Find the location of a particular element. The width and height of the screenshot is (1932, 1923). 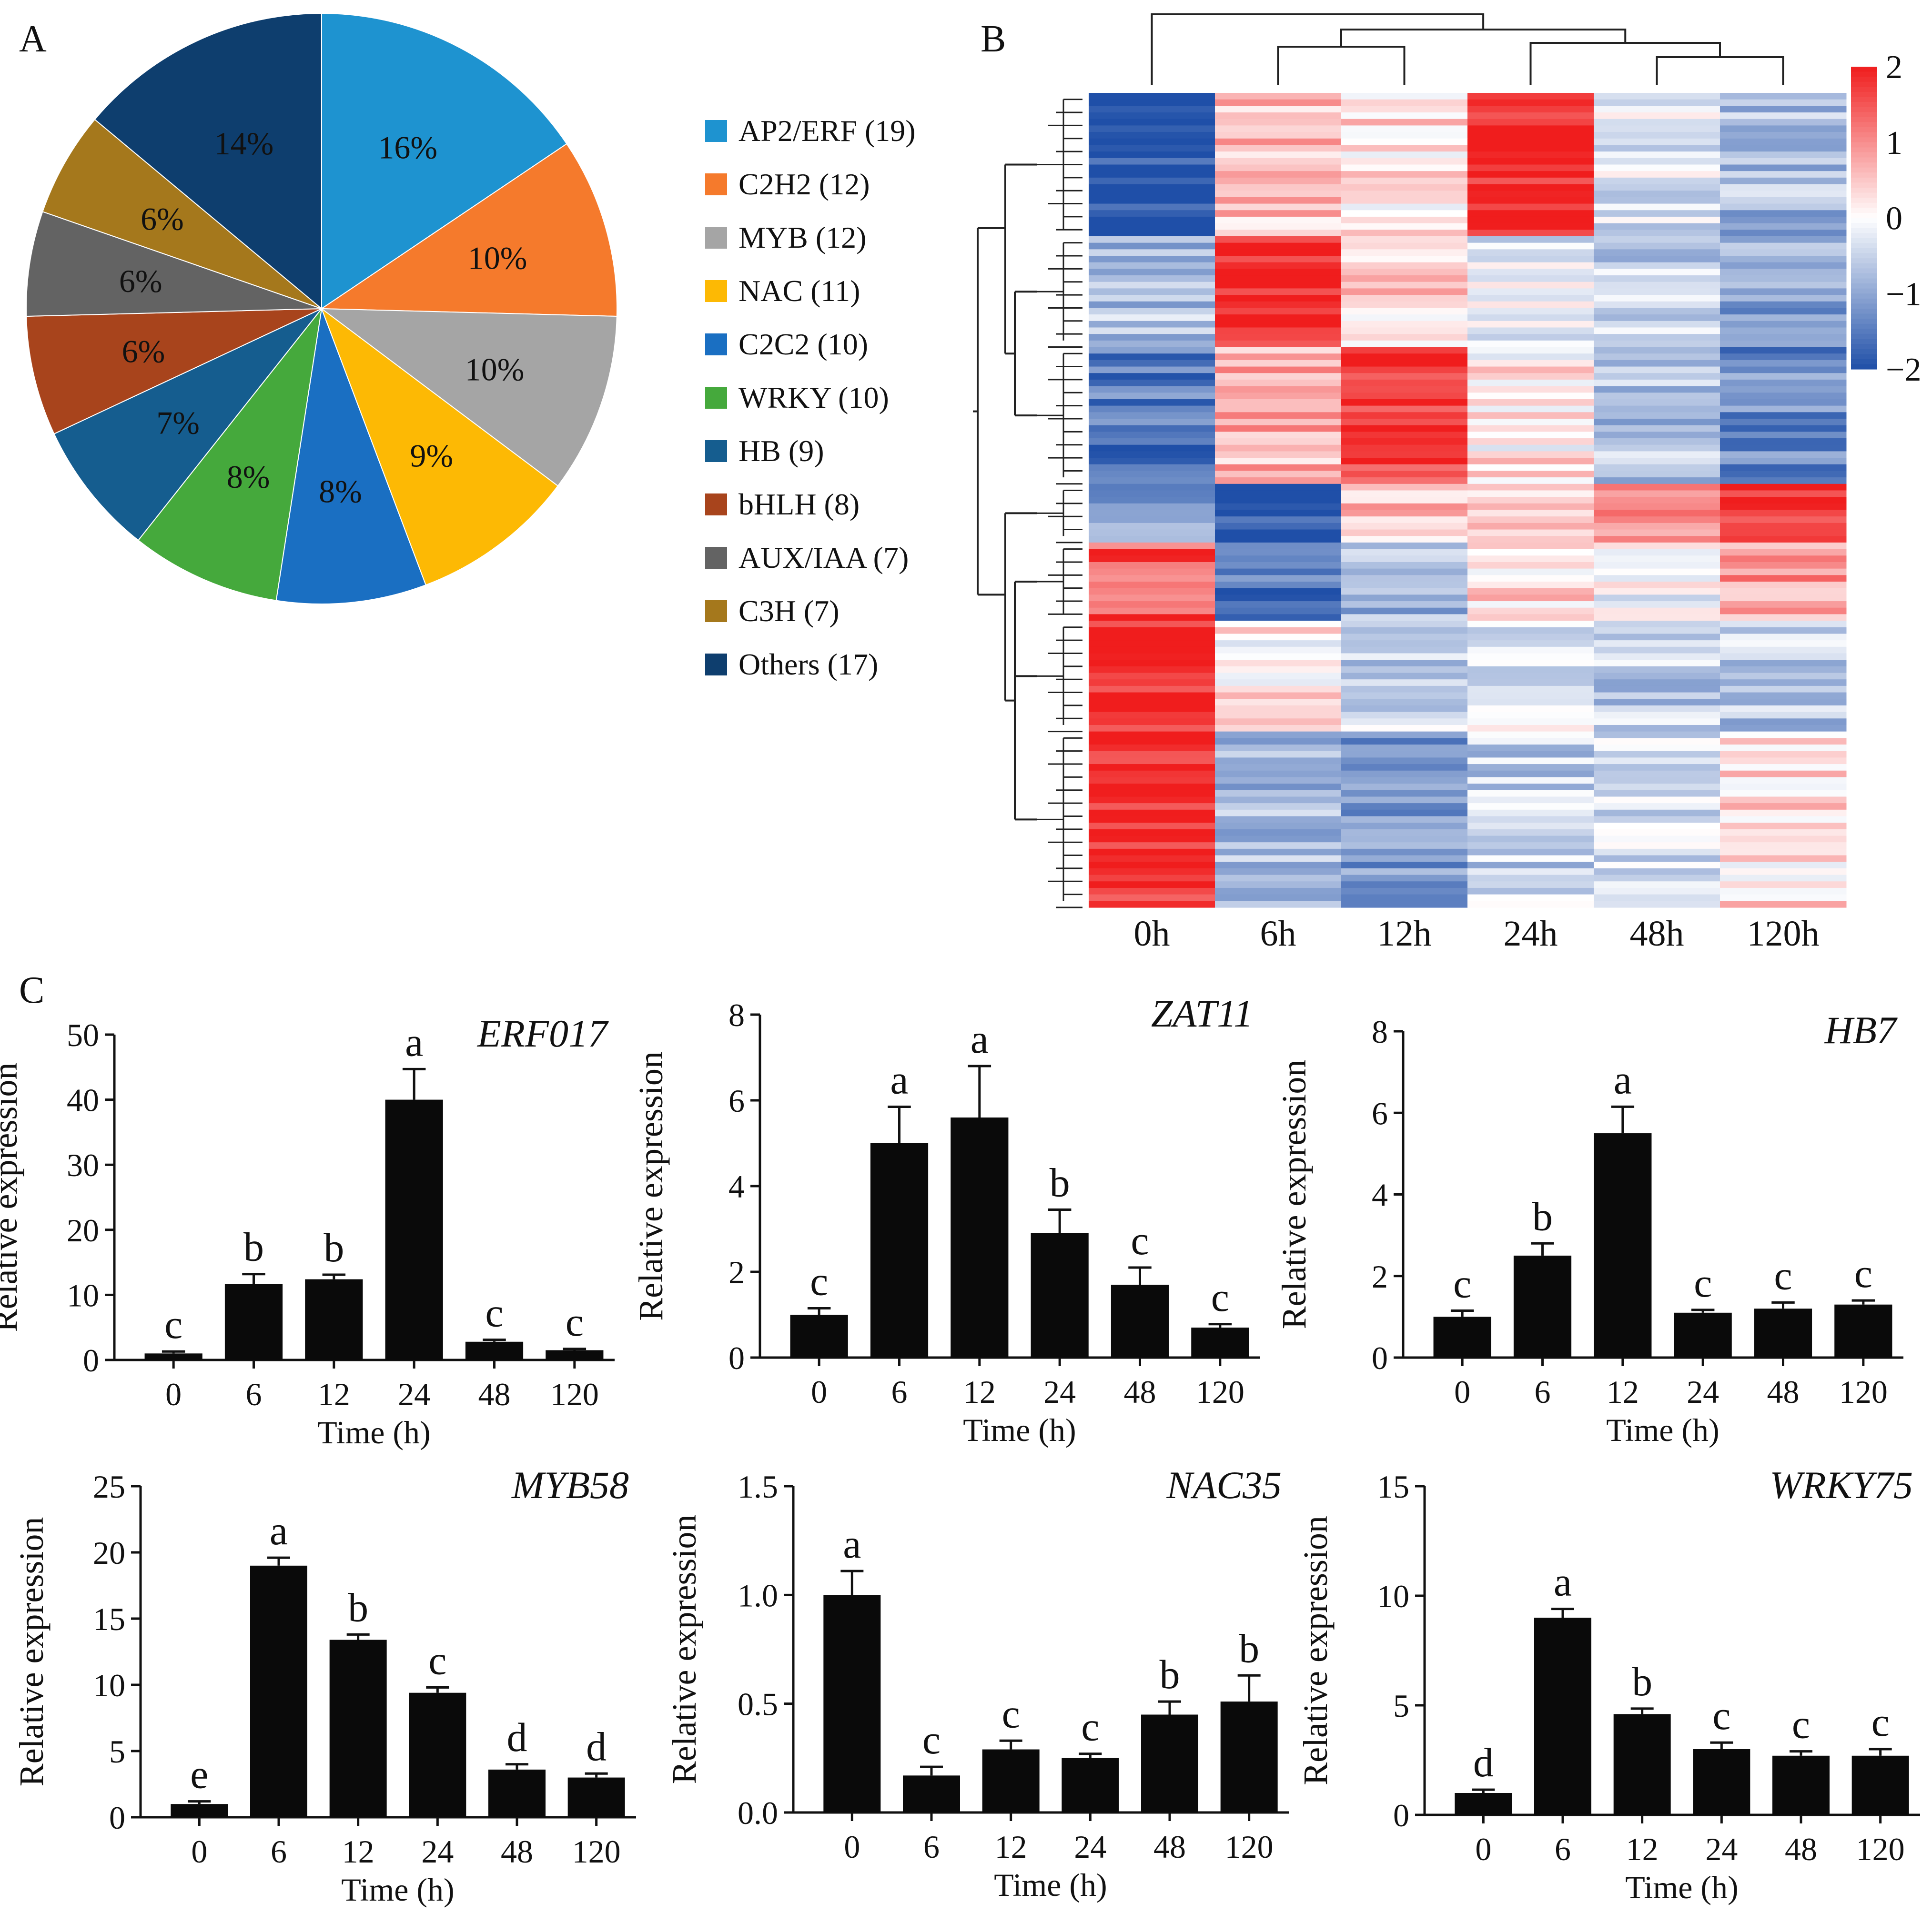

y-tick-label: 25 is located at coordinates (109, 1487).